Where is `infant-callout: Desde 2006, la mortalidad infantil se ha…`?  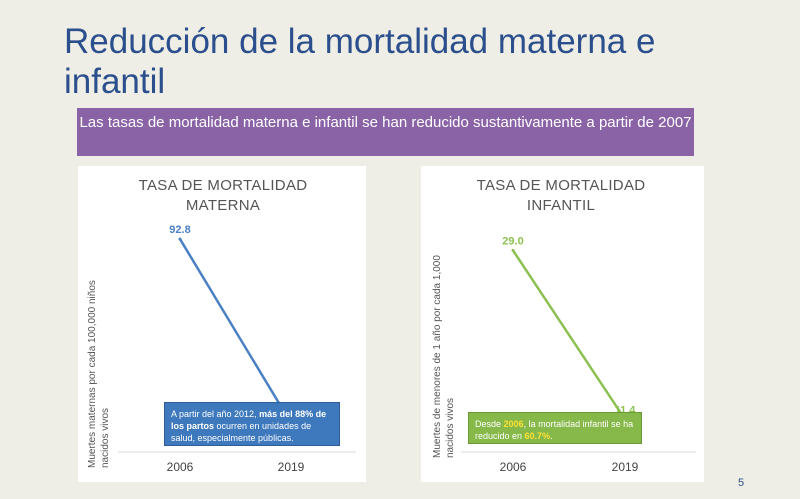 infant-callout: Desde 2006, la mortalidad infantil se ha… is located at coordinates (555, 428).